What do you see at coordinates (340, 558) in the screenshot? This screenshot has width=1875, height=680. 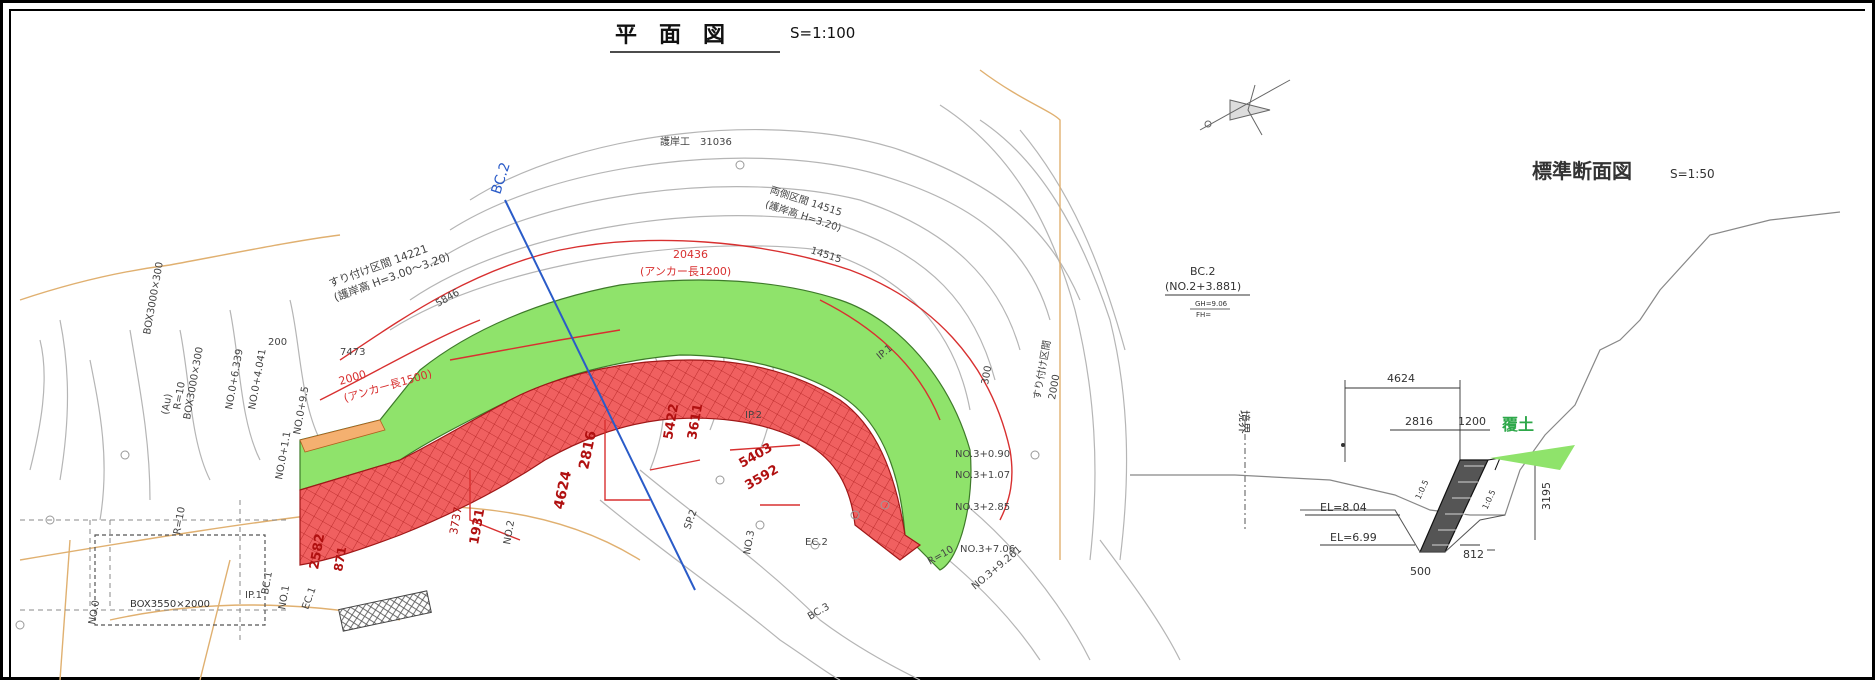 I see `dim-871: 871` at bounding box center [340, 558].